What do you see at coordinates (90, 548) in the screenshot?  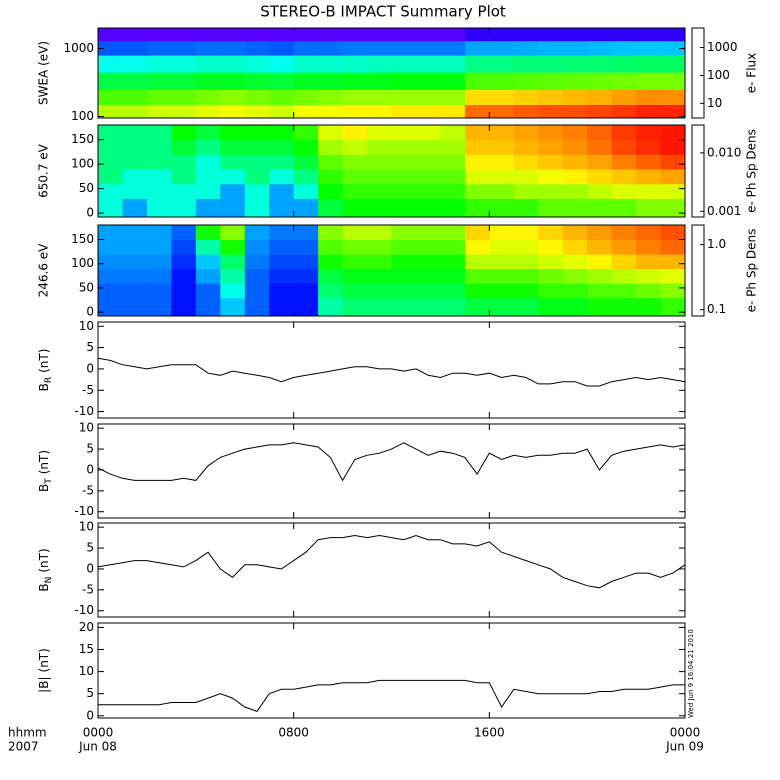 I see `y-tick-label: 5` at bounding box center [90, 548].